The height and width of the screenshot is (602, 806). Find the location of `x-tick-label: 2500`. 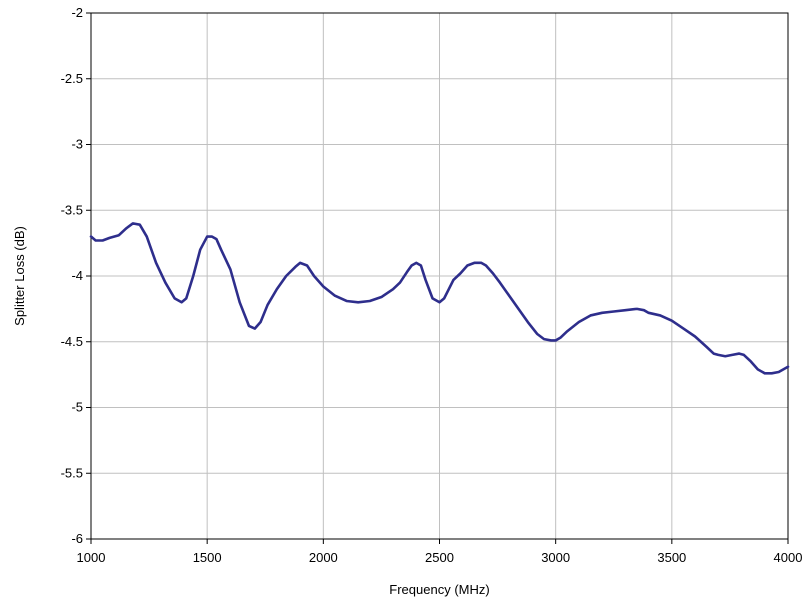

x-tick-label: 2500 is located at coordinates (439, 557).